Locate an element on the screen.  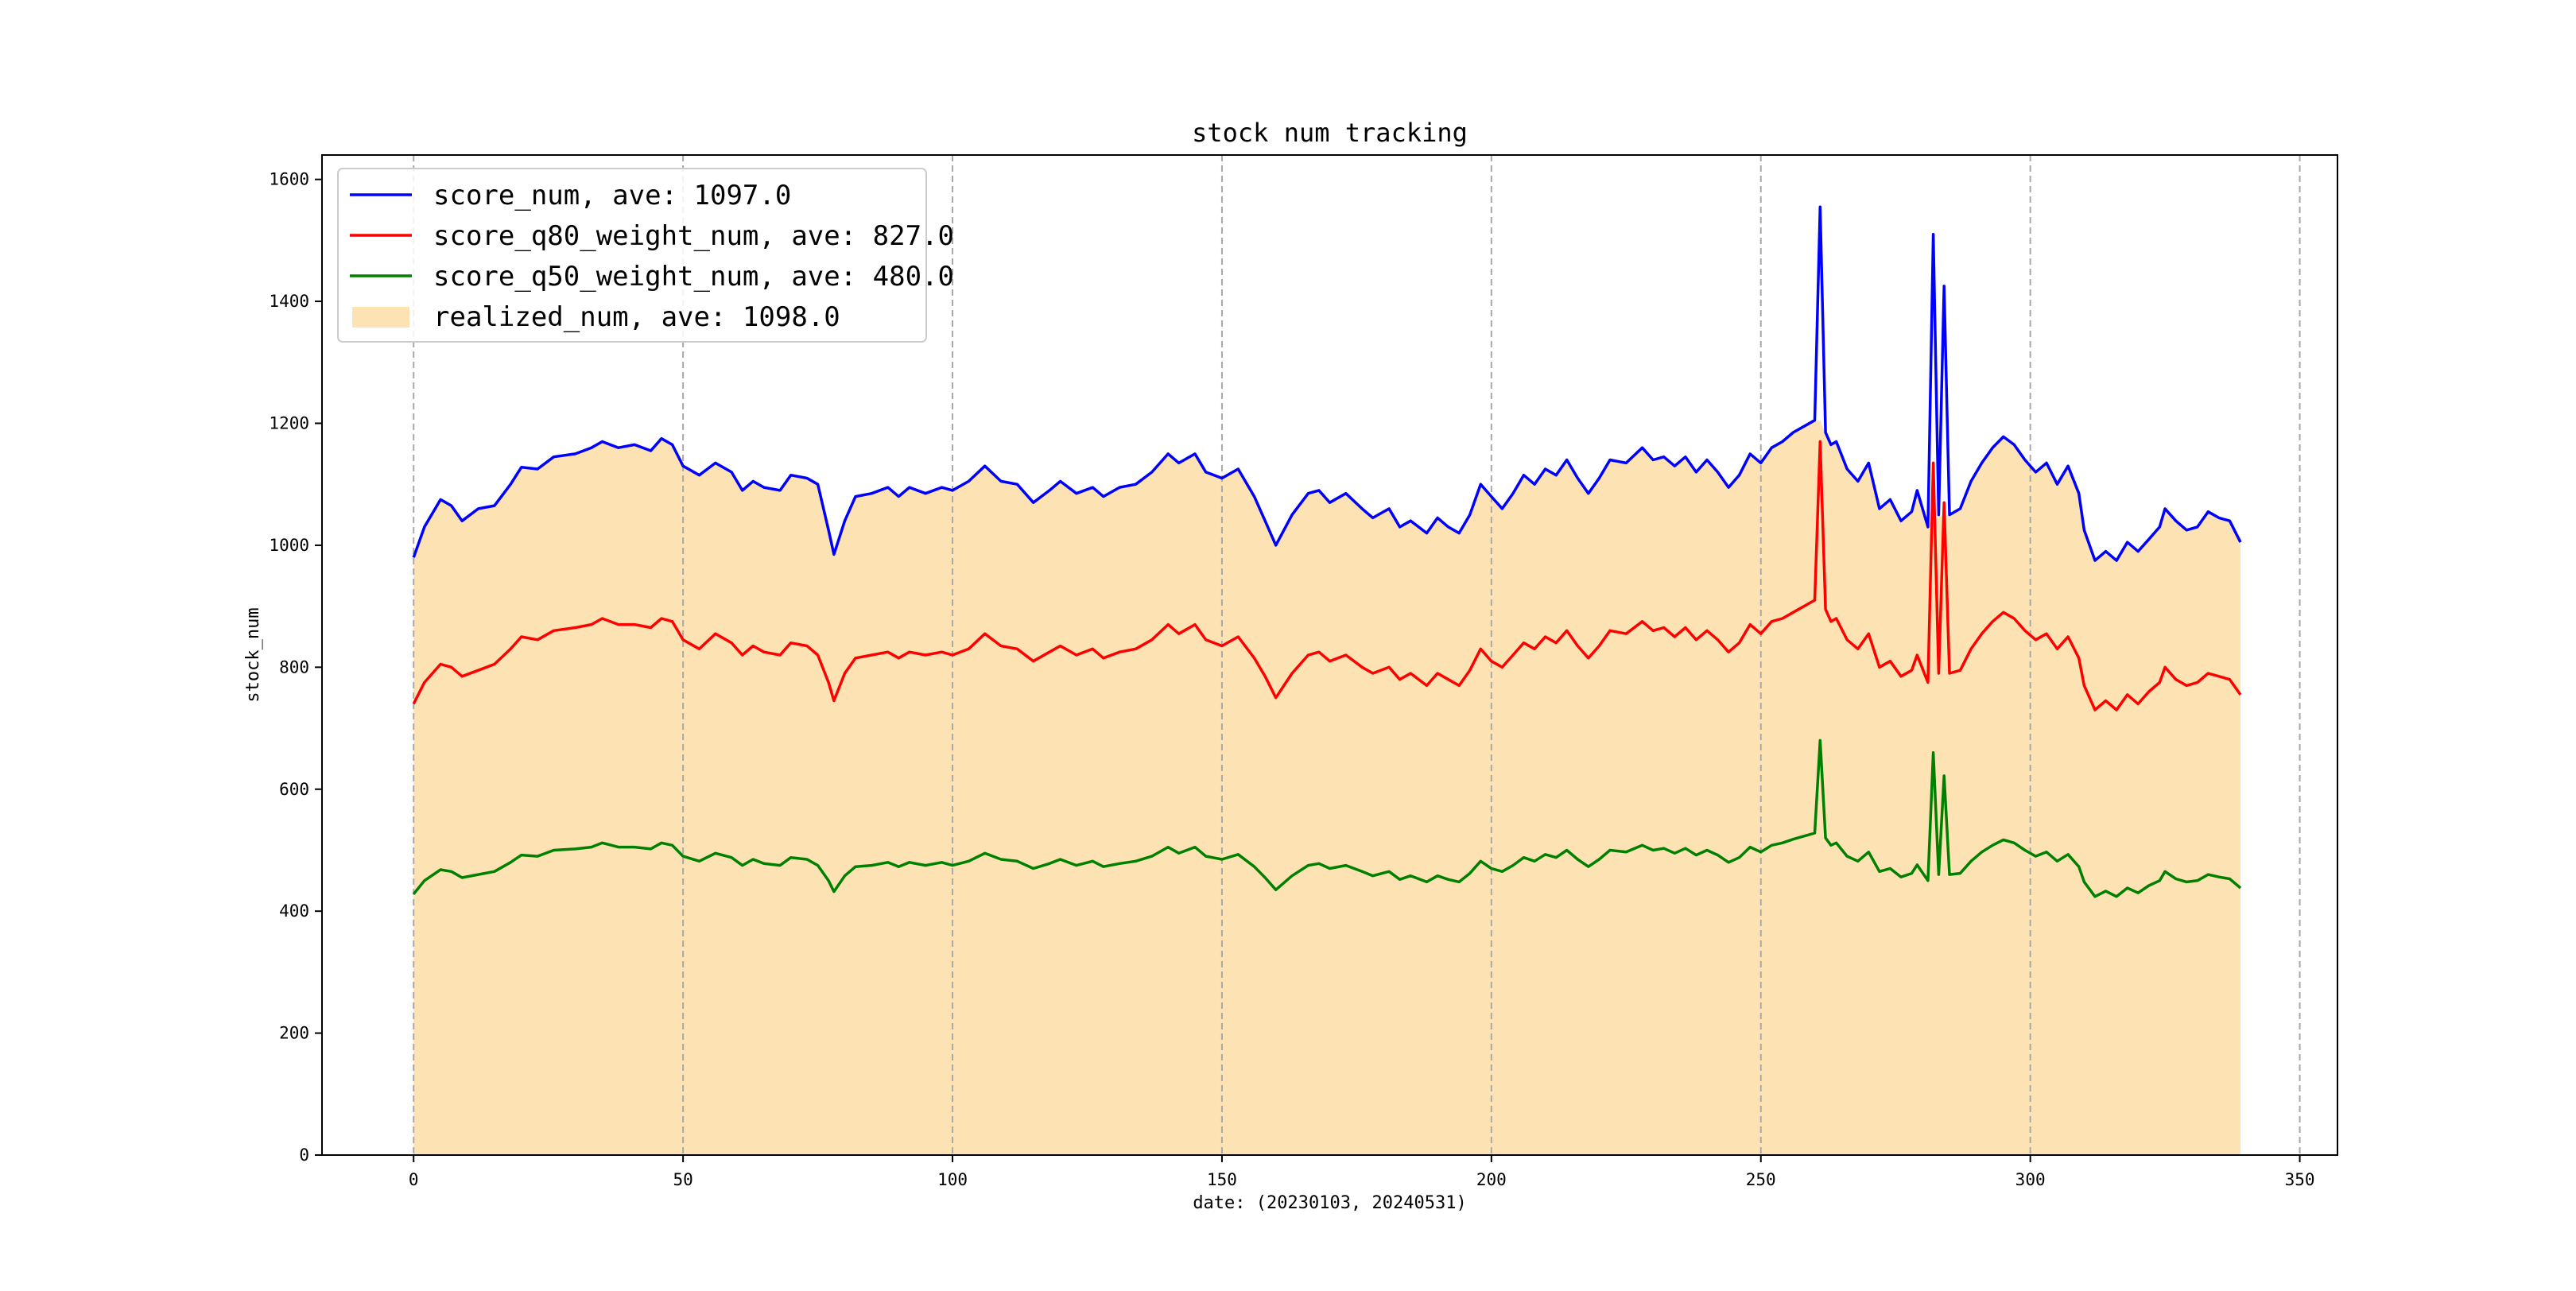
legend-label-2: score_q50_weight_num, ave: 480.0 is located at coordinates (693, 277).